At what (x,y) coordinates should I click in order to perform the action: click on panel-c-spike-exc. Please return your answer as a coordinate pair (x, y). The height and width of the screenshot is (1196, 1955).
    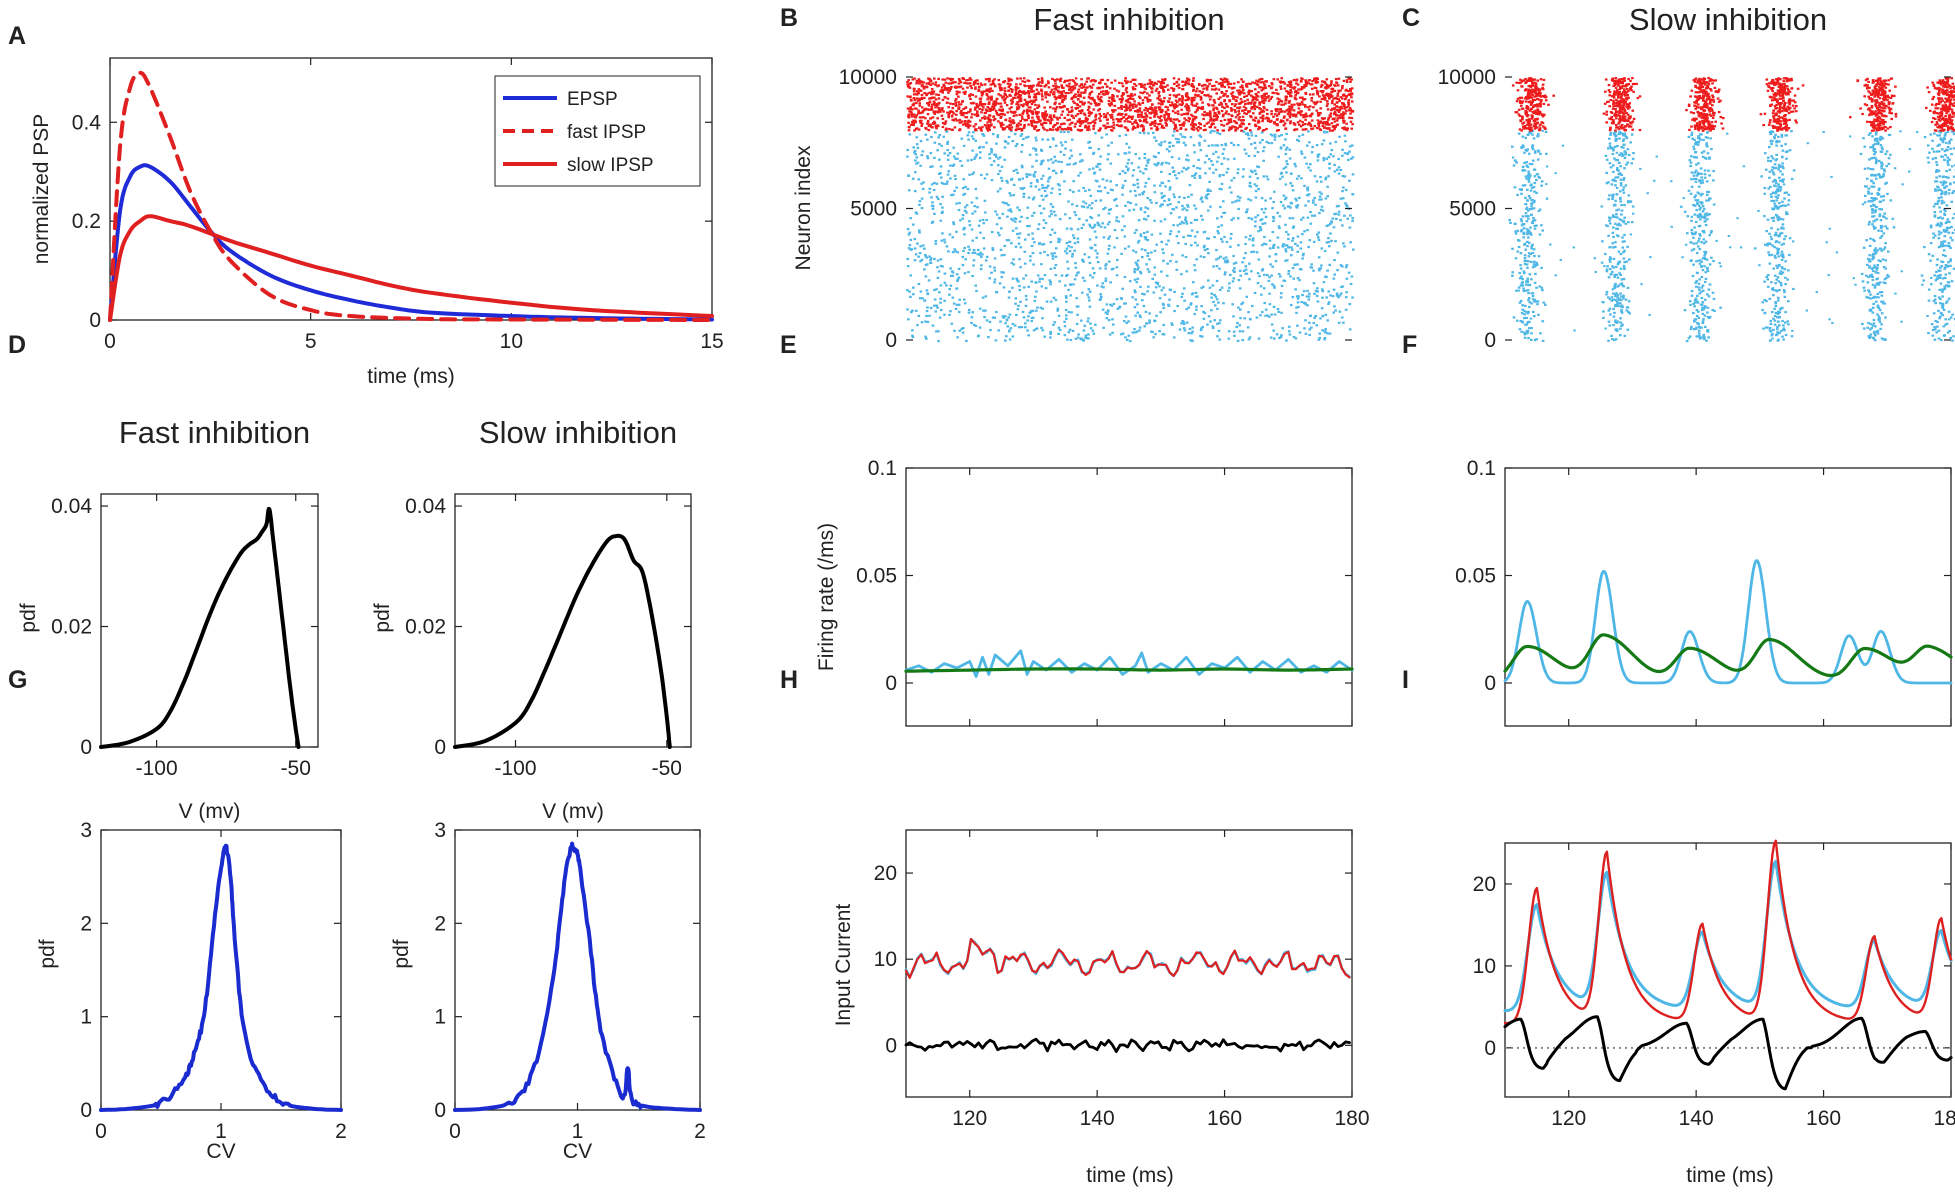
    Looking at the image, I should click on (1531, 206).